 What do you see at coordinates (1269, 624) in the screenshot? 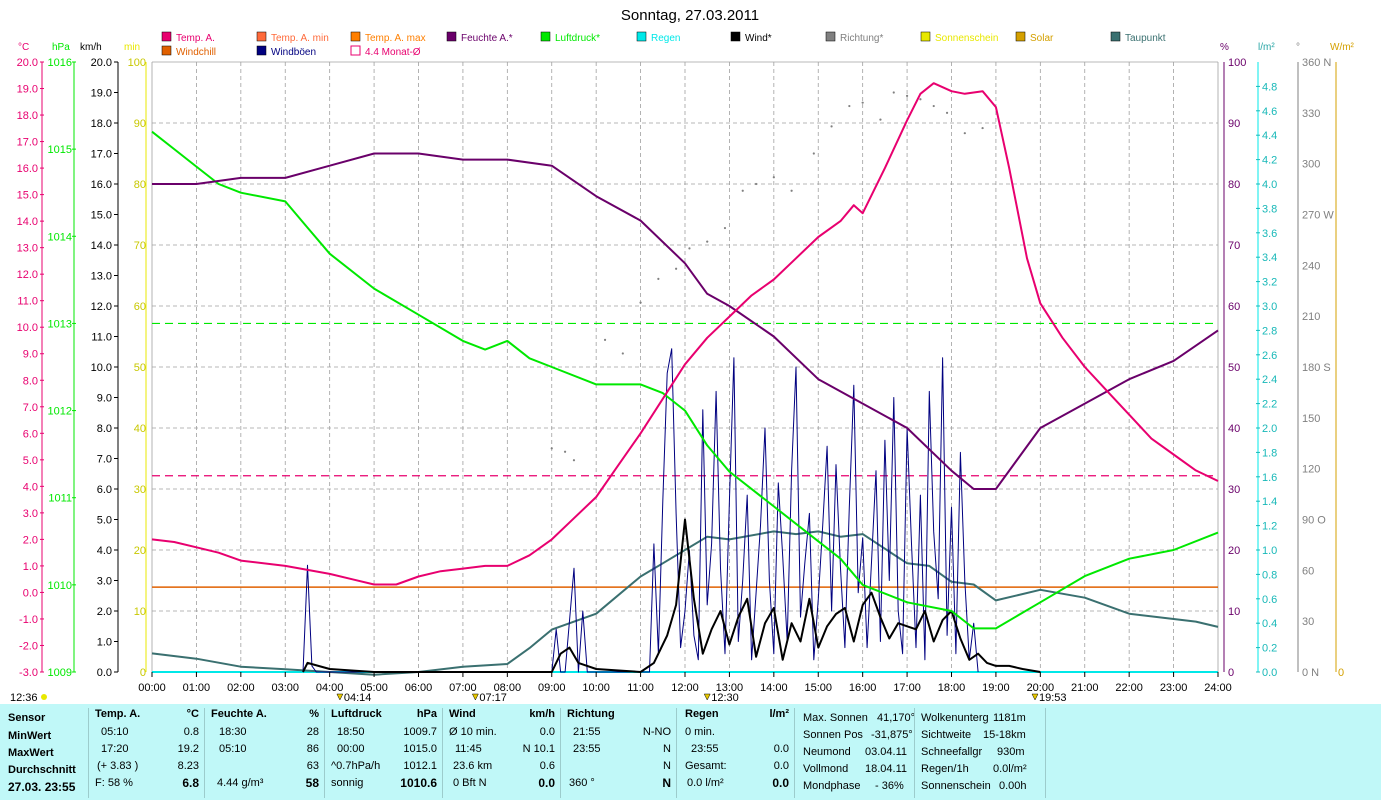
I see `tick-rain-22: 0.4` at bounding box center [1269, 624].